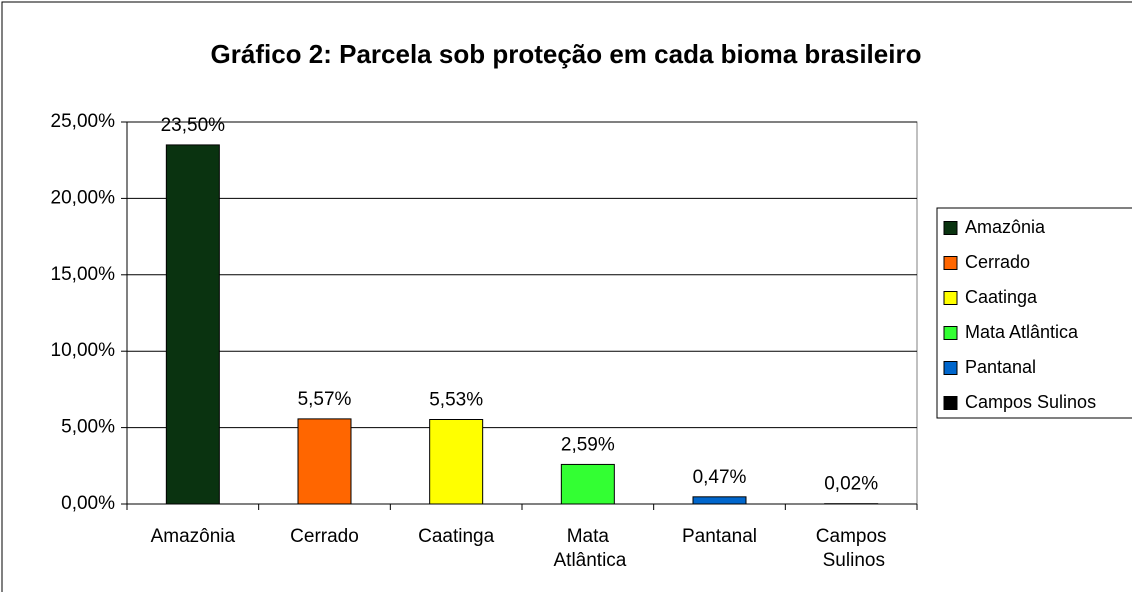 The height and width of the screenshot is (592, 1132). I want to click on y-tick-label: 0,00%, so click(88, 503).